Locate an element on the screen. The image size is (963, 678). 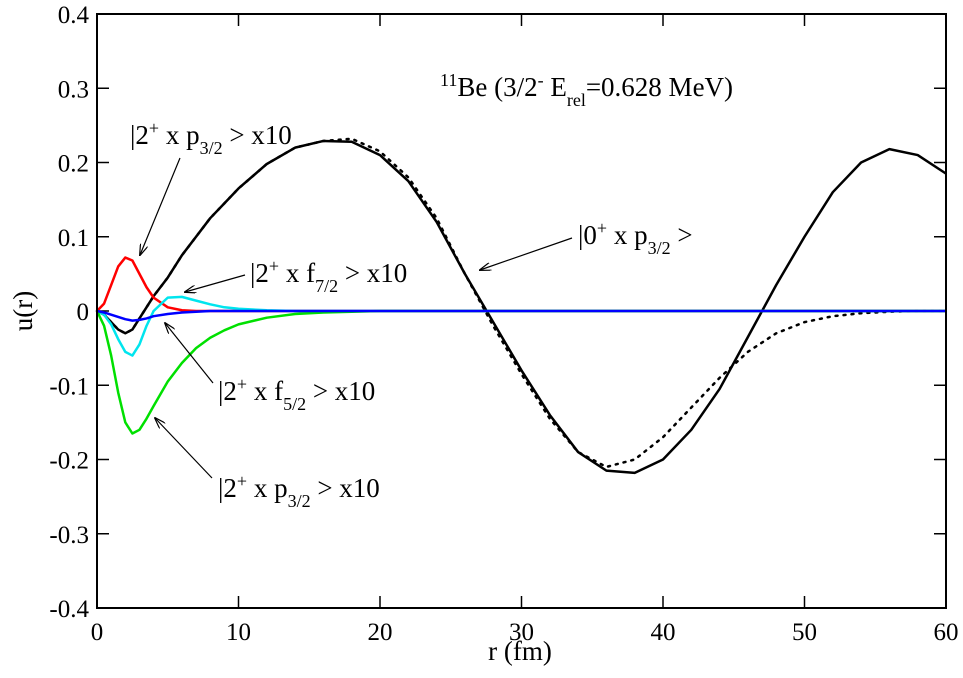
x-tick-label: 10 is located at coordinates (238, 632).